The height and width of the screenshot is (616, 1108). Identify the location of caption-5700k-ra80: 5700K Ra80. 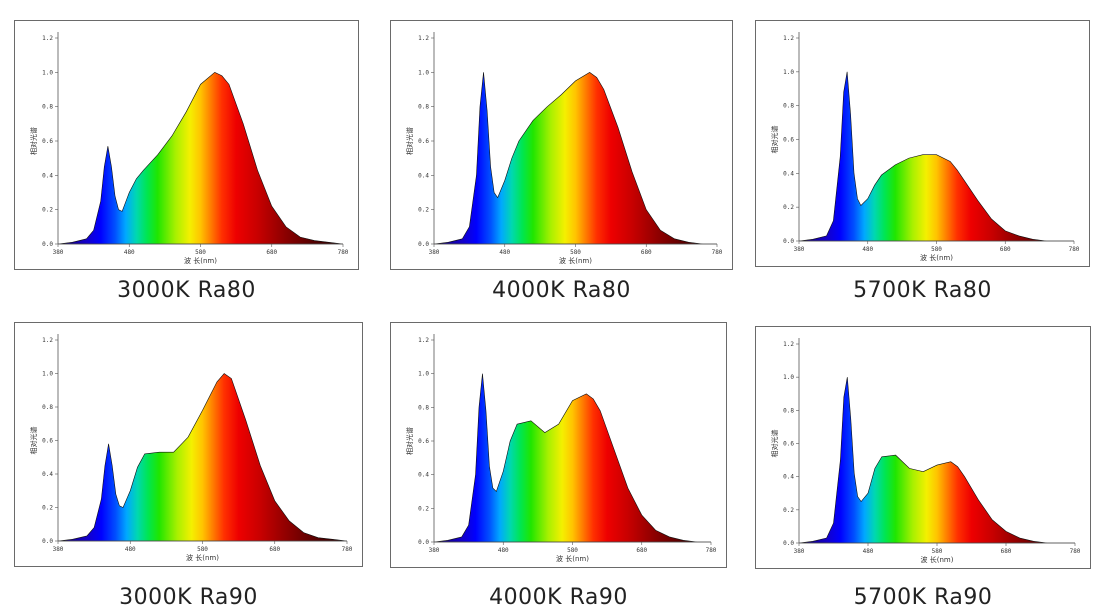
(922, 290).